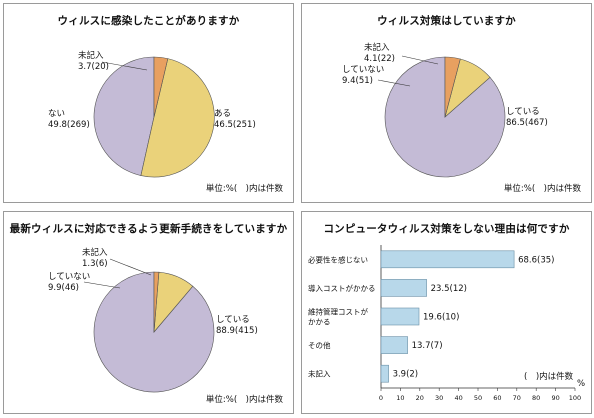  I want to click on slice-value-label: 46.5(251), so click(235, 125).